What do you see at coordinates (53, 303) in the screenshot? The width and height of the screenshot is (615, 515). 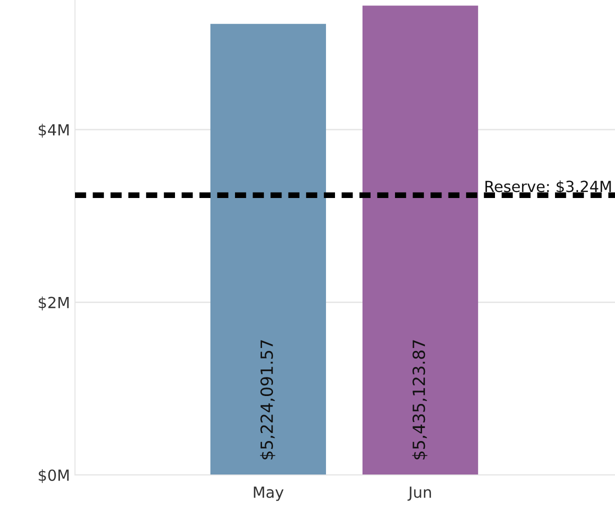 I see `y-tick-label: $2M` at bounding box center [53, 303].